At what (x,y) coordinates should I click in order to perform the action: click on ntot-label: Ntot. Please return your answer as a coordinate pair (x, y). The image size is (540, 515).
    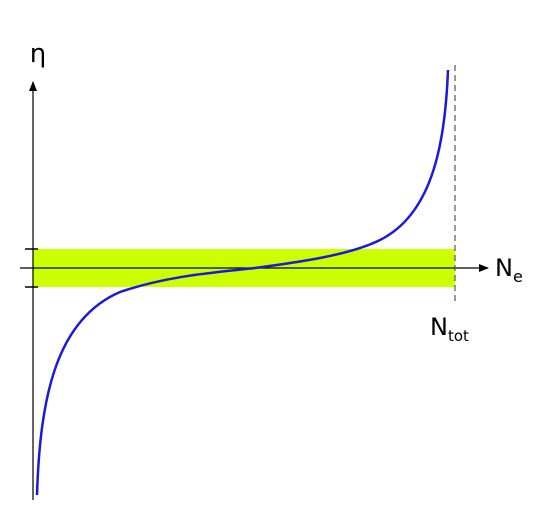
    Looking at the image, I should click on (449, 329).